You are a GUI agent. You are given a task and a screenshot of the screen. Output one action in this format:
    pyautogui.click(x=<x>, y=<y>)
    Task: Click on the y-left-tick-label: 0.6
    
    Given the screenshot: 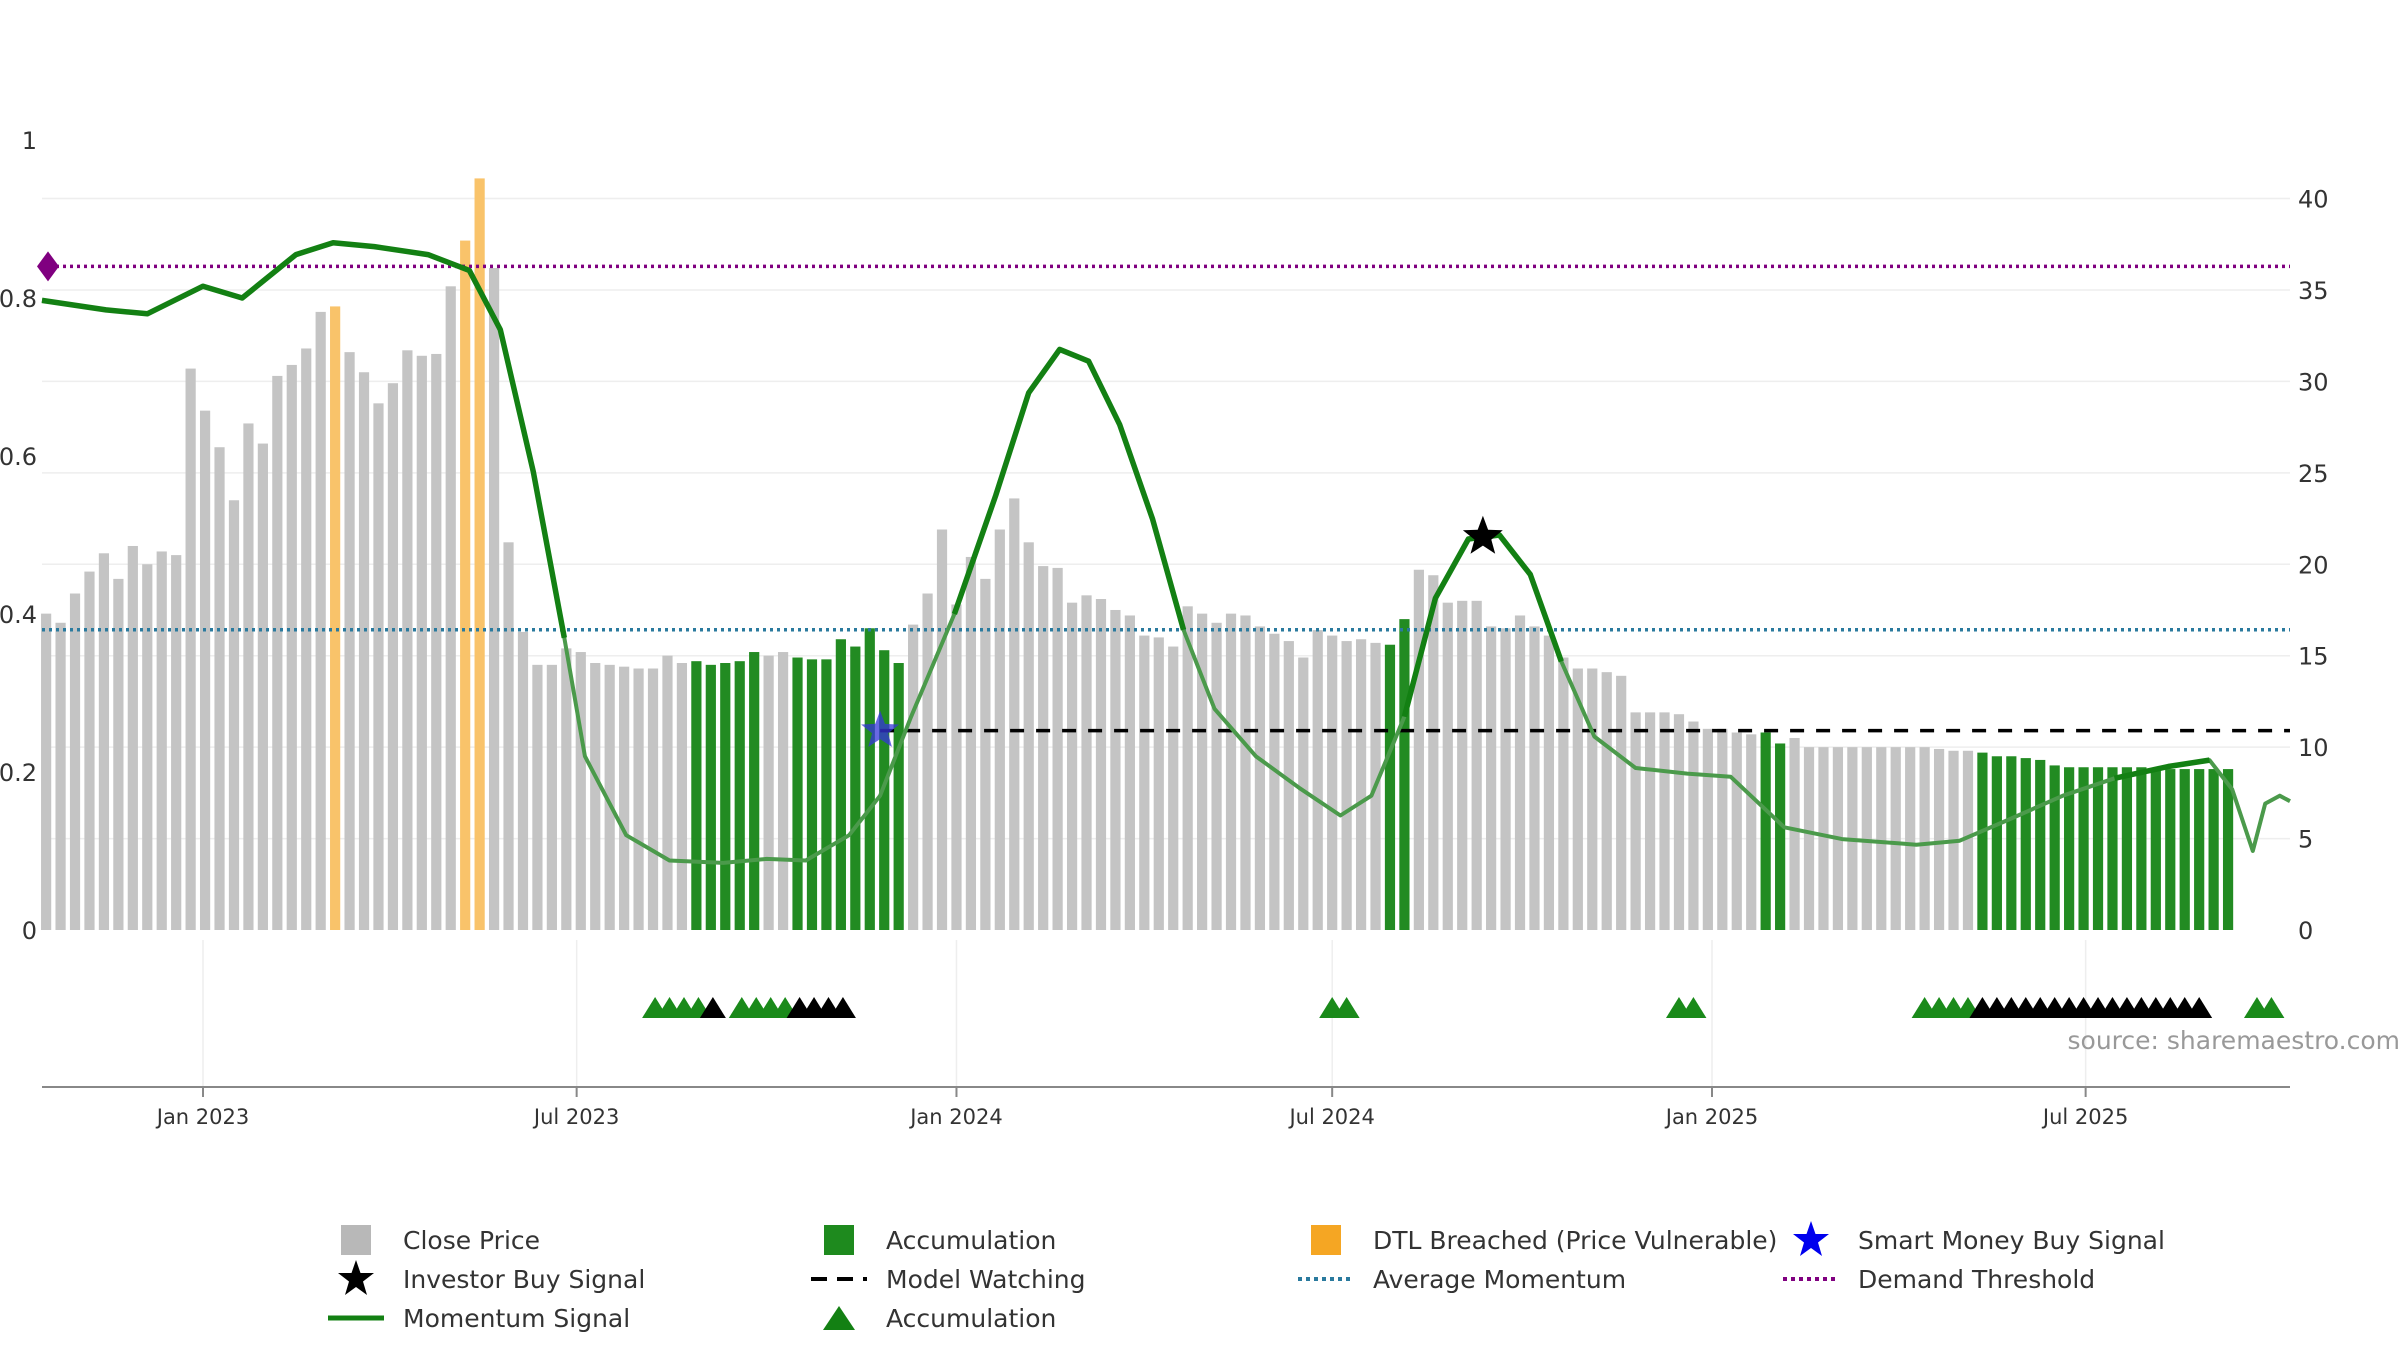 What is the action you would take?
    pyautogui.click(x=18, y=457)
    